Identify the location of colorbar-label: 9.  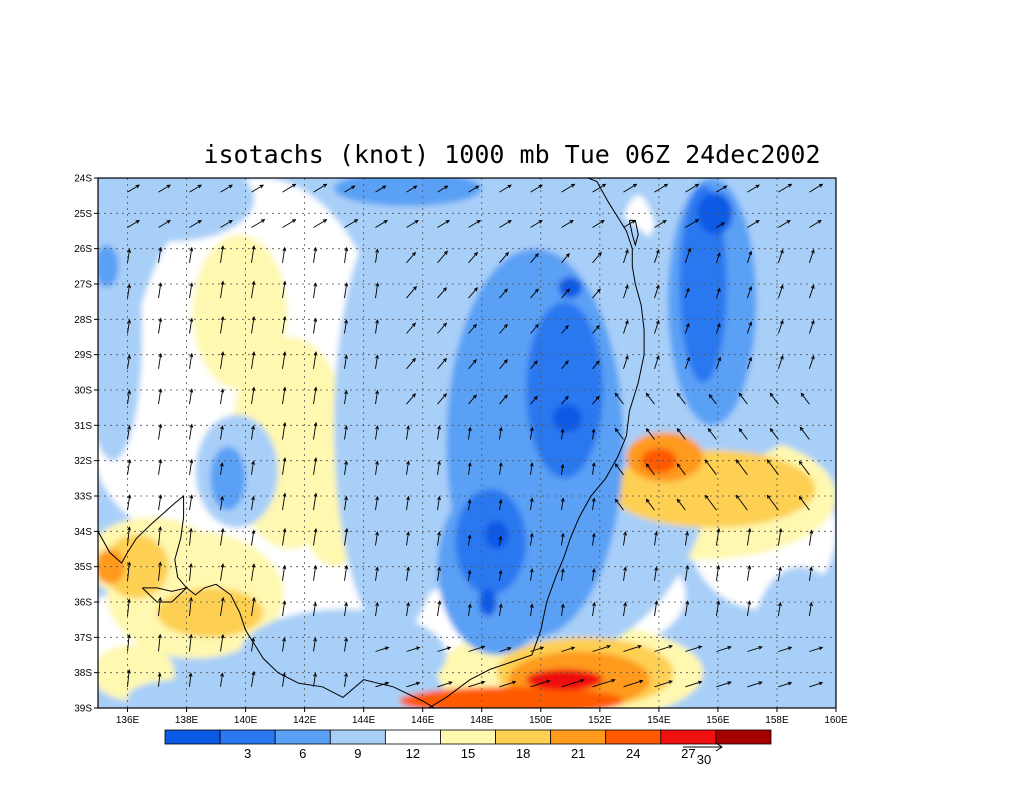
(357, 753).